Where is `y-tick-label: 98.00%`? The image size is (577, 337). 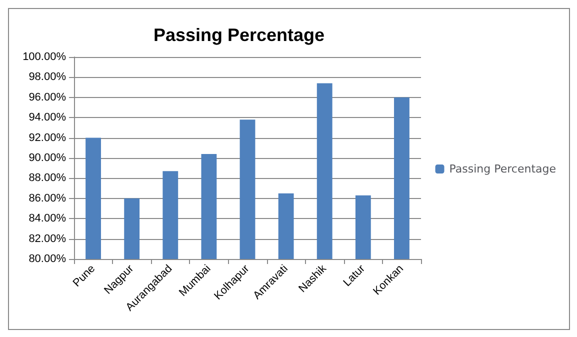
y-tick-label: 98.00% is located at coordinates (47, 77).